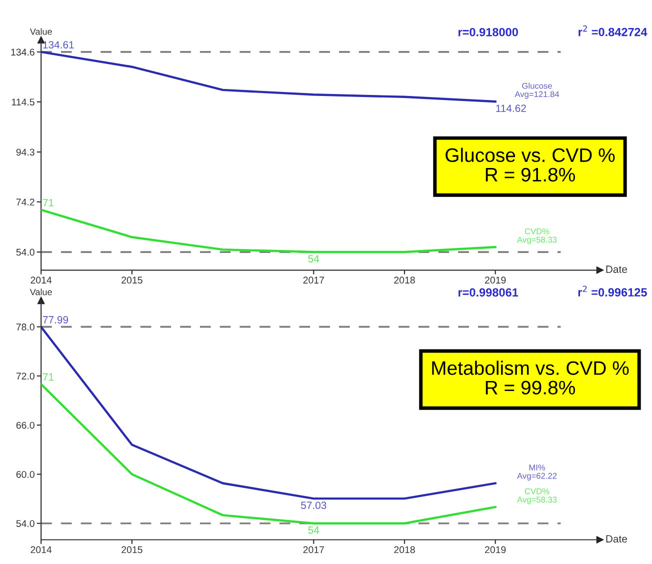  What do you see at coordinates (537, 95) in the screenshot?
I see `annotation: Avg=121.84` at bounding box center [537, 95].